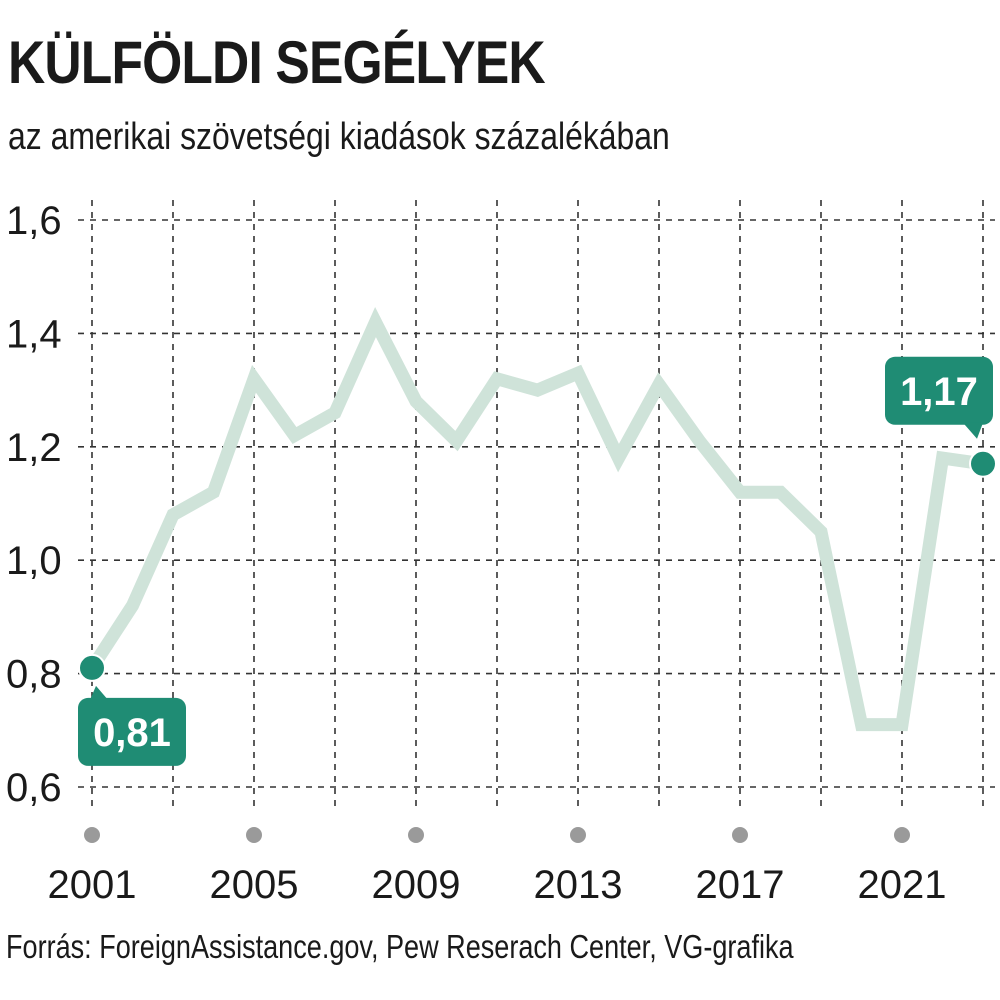 The width and height of the screenshot is (1000, 1000). I want to click on y-tick-label: 1,6, so click(34, 221).